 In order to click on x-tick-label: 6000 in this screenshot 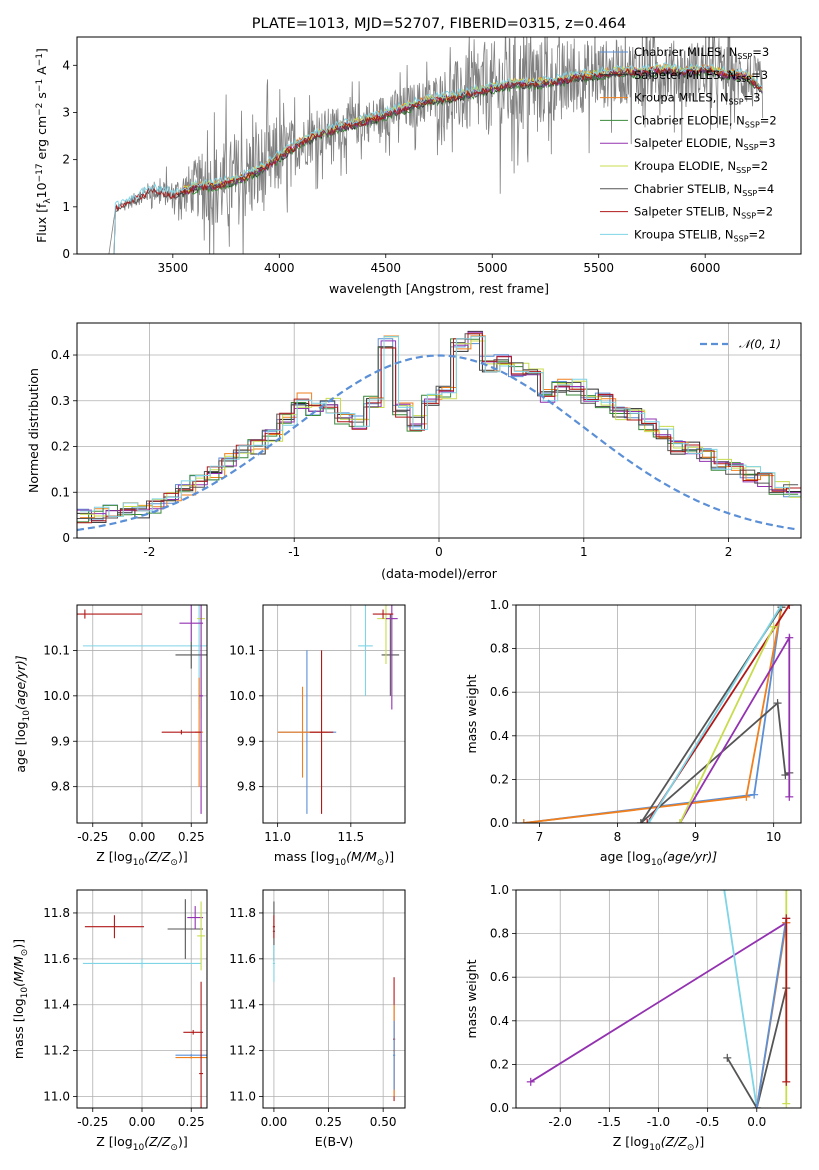, I will do `click(705, 268)`.